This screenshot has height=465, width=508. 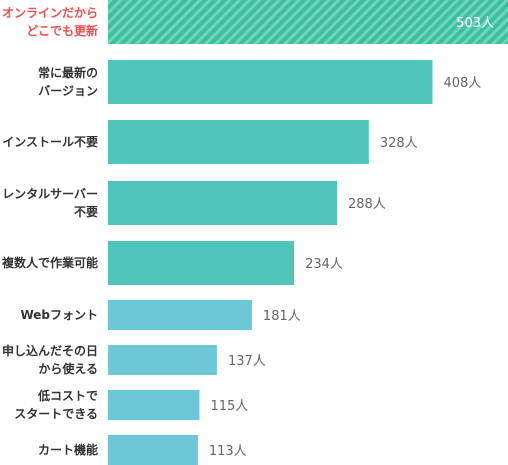 I want to click on value-label-8: 115人, so click(x=229, y=406).